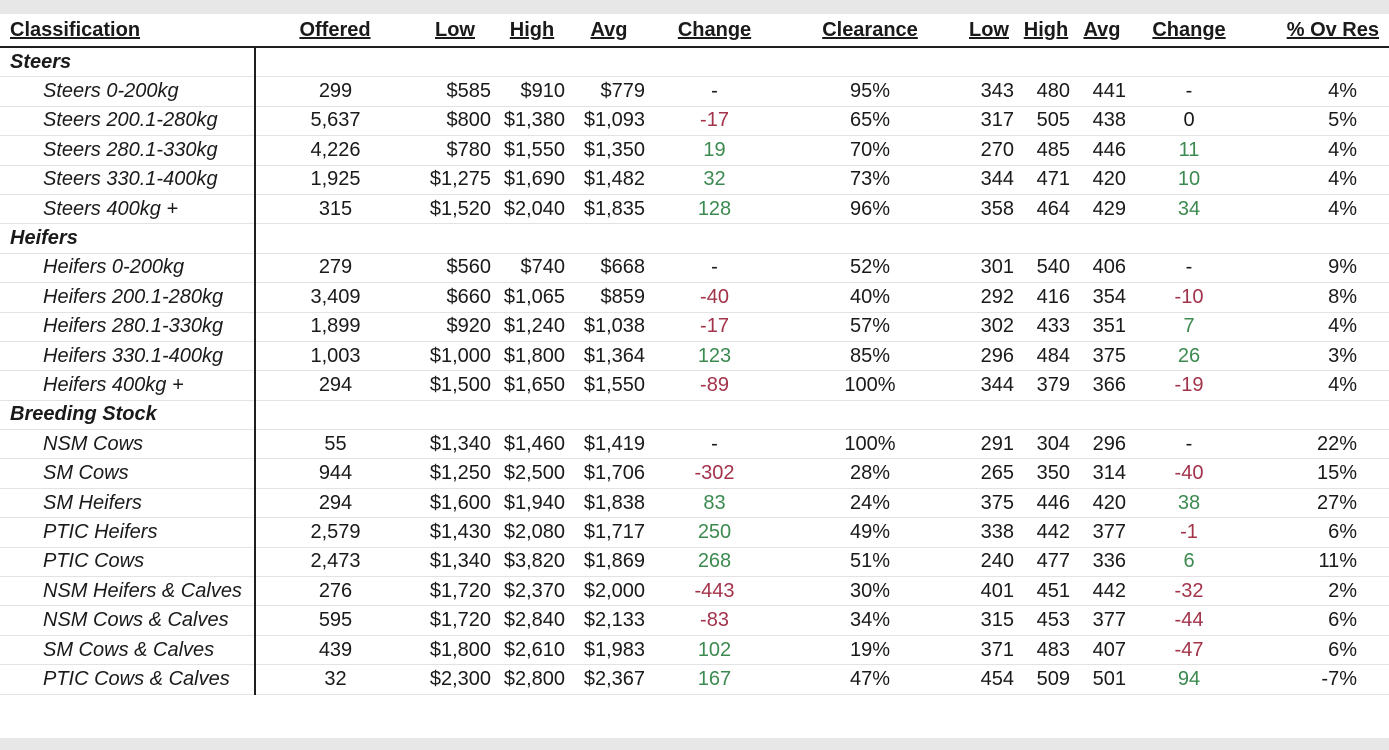 This screenshot has height=750, width=1389. I want to click on header-avg: Avg, so click(609, 31).